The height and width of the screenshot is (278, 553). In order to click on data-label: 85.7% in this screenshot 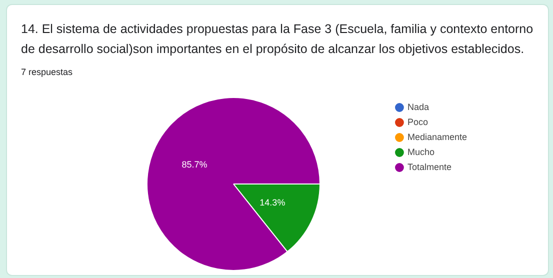, I will do `click(195, 165)`.